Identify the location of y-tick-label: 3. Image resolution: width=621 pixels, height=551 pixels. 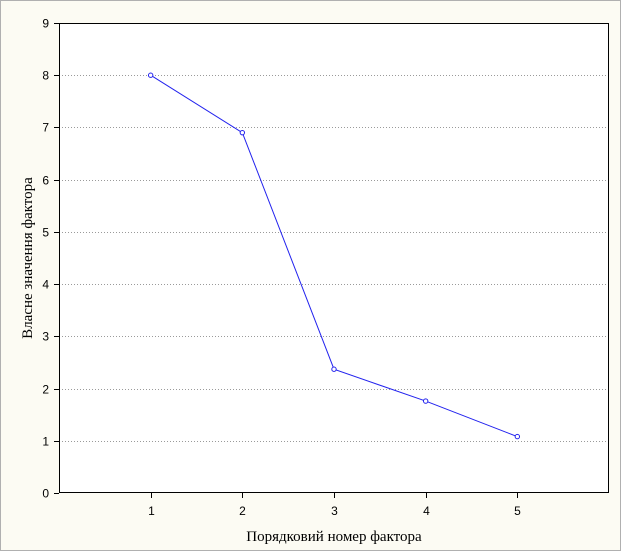
(45, 337).